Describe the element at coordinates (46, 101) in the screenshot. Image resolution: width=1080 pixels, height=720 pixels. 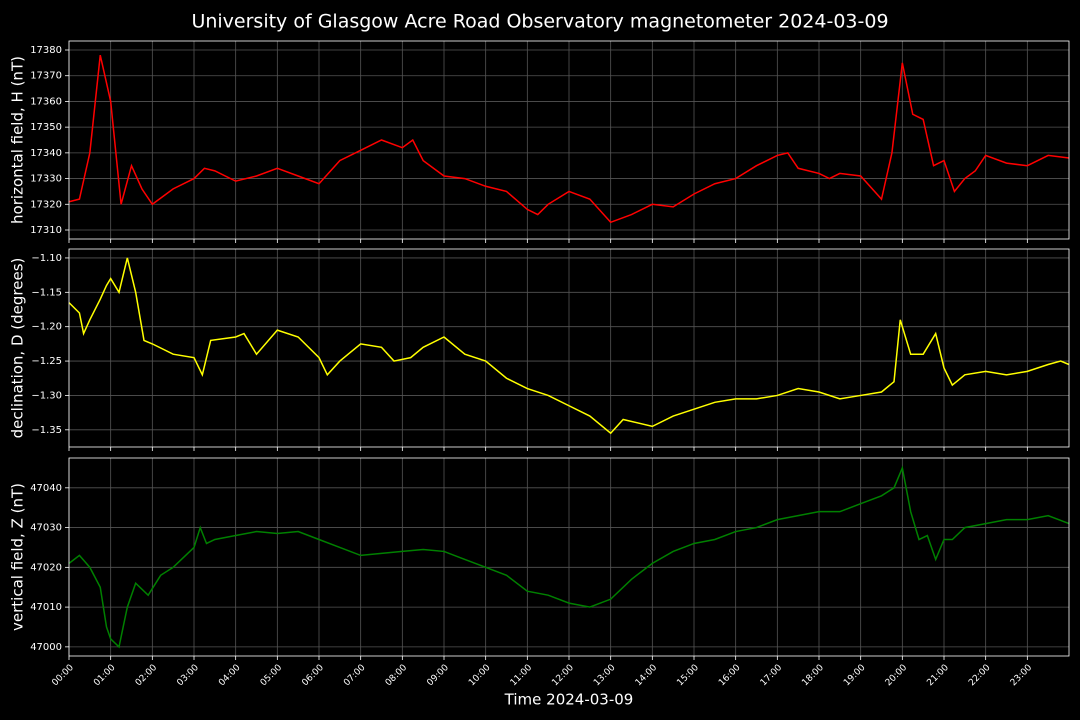
I see `y-tick-label: 17360` at that location.